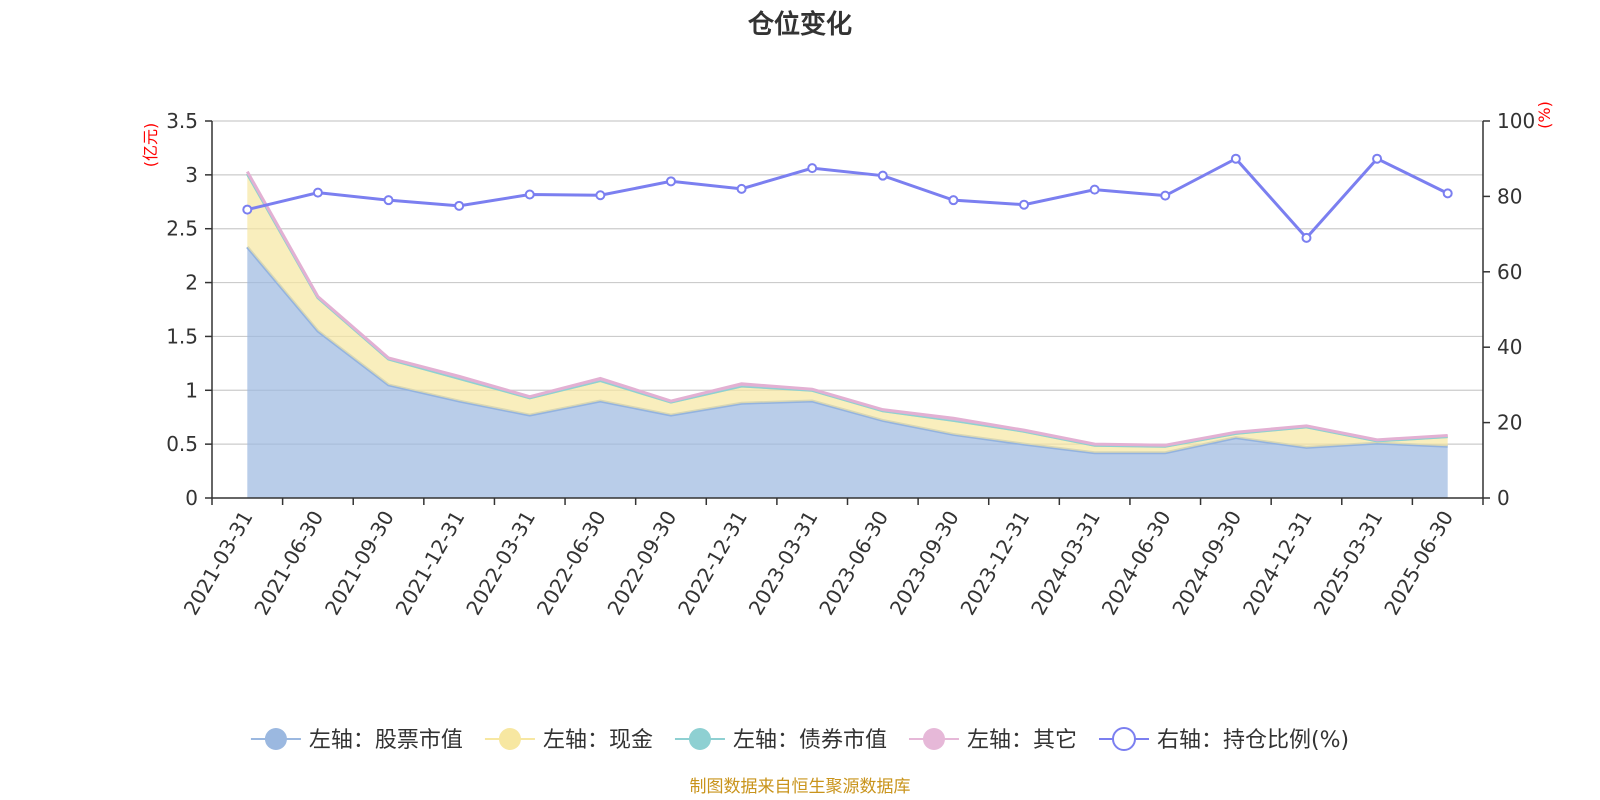  I want to click on right-tick-label: 60, so click(1509, 272).